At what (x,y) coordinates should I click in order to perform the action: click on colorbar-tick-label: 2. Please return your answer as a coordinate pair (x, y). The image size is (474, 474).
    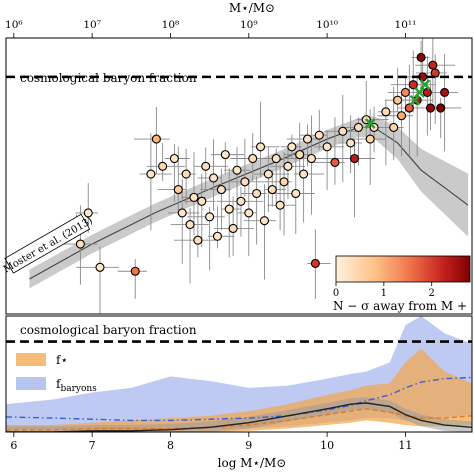
    Looking at the image, I should click on (432, 293).